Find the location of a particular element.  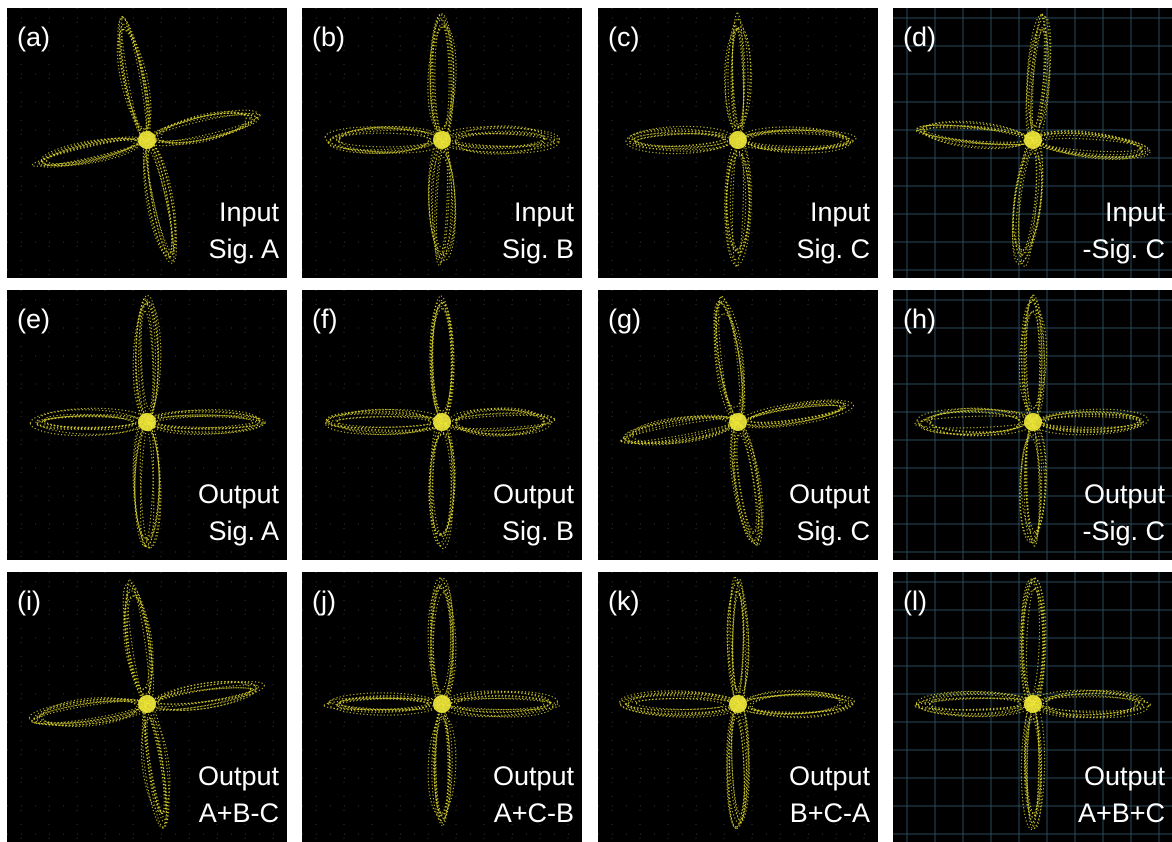

panel-label: (b) is located at coordinates (328, 37).